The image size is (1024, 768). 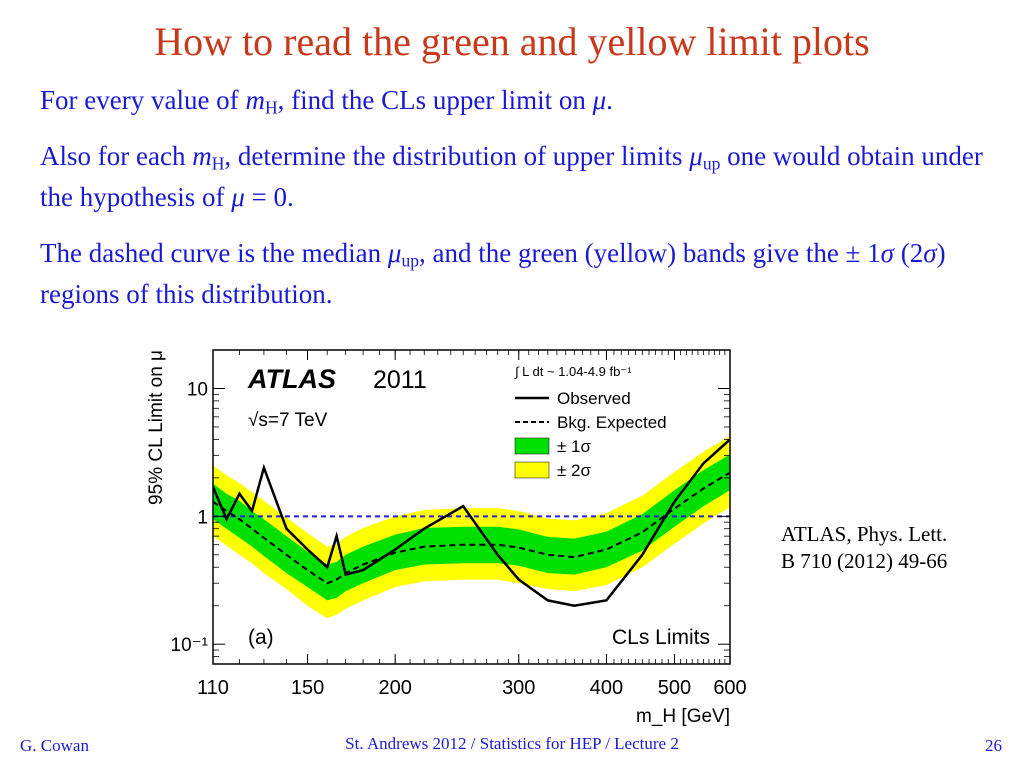 What do you see at coordinates (156, 427) in the screenshot?
I see `y-axis-label: 95% CL Limit on μ` at bounding box center [156, 427].